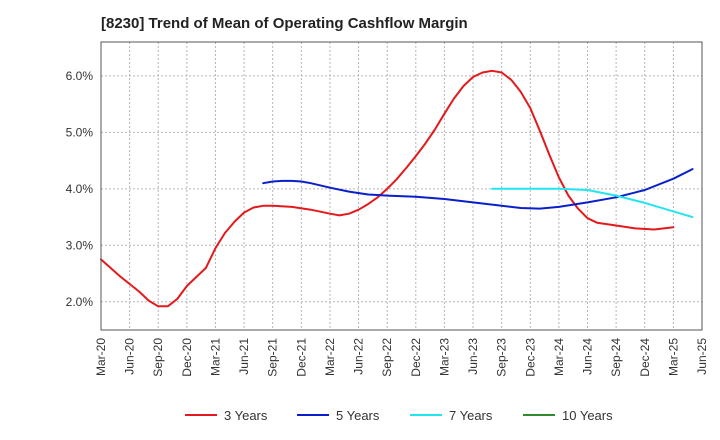 Image resolution: width=720 pixels, height=440 pixels. I want to click on x-tick-label: Jun-23, so click(473, 356).